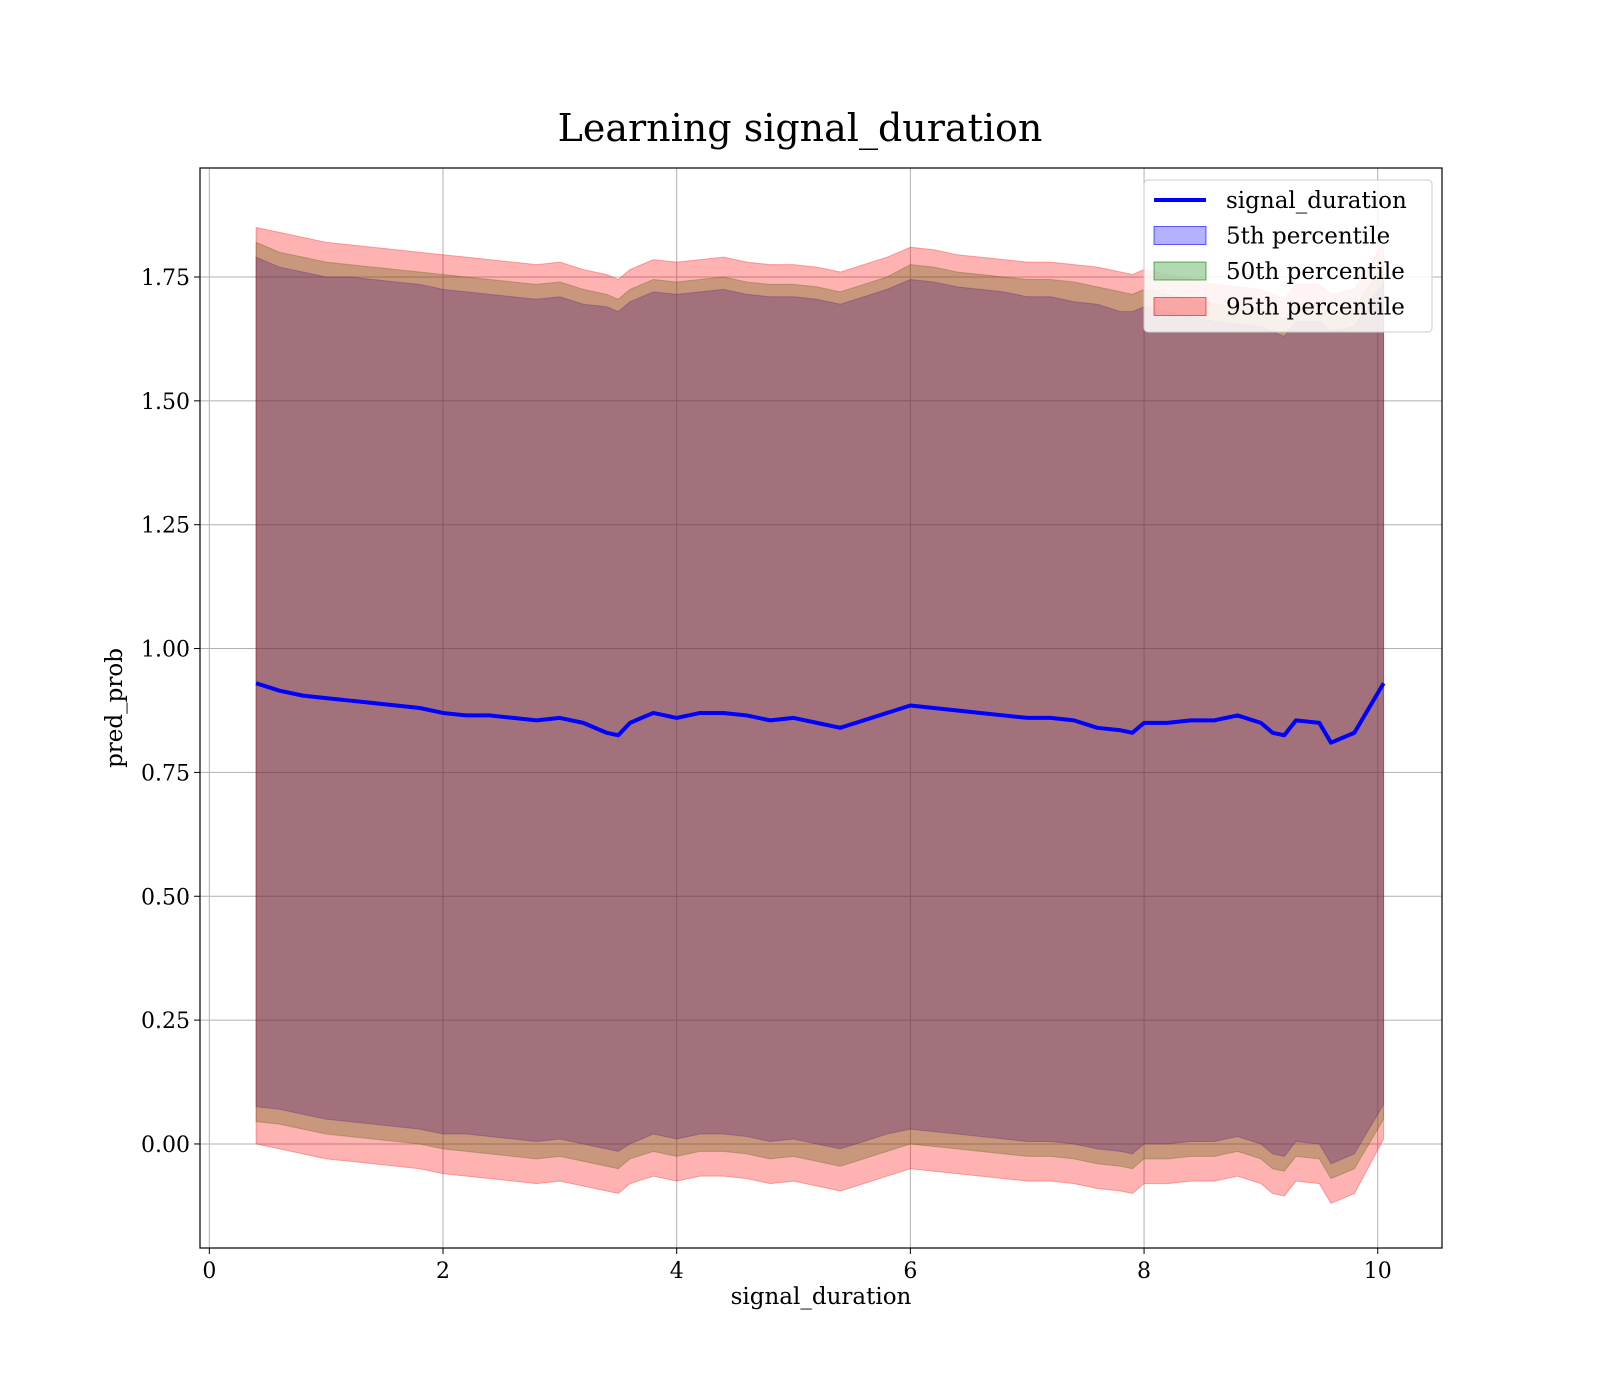 Image resolution: width=1600 pixels, height=1400 pixels. I want to click on chart-title: Learning signal_duration, so click(800, 128).